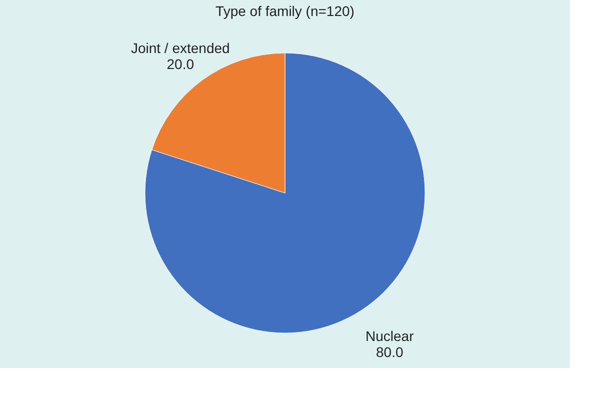  What do you see at coordinates (390, 352) in the screenshot?
I see `data-label: 80.0` at bounding box center [390, 352].